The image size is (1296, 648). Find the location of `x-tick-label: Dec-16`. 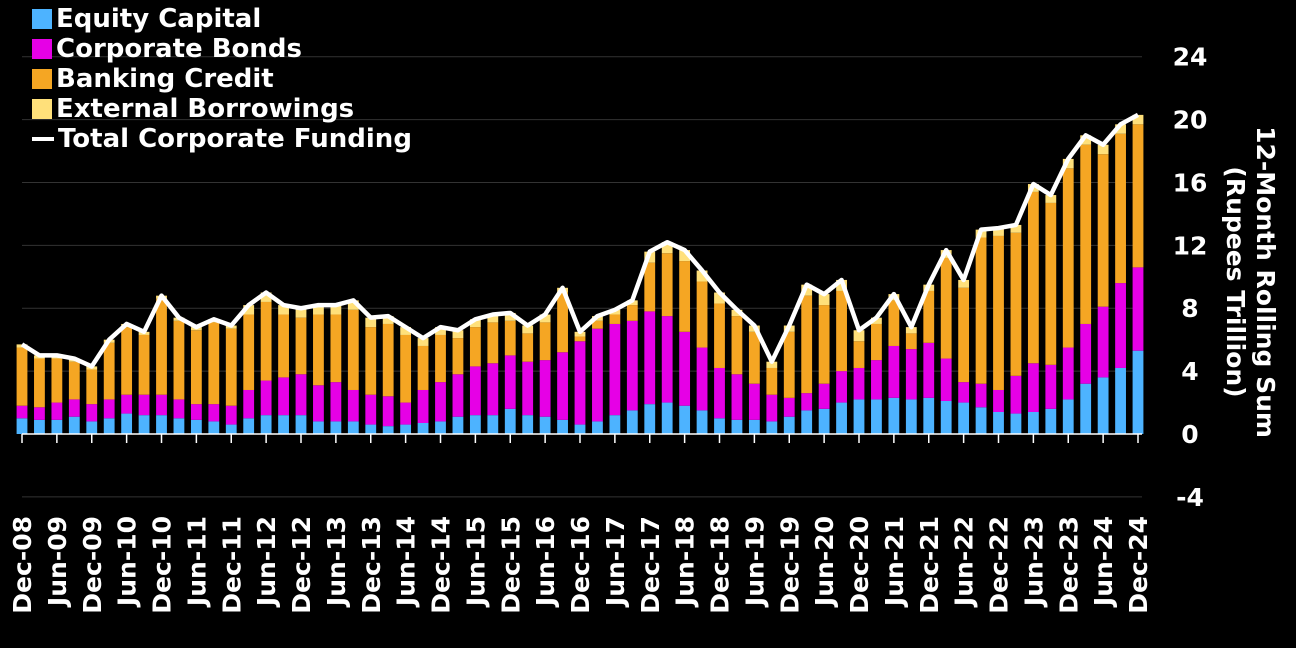

x-tick-label: Dec-16 is located at coordinates (580, 565).